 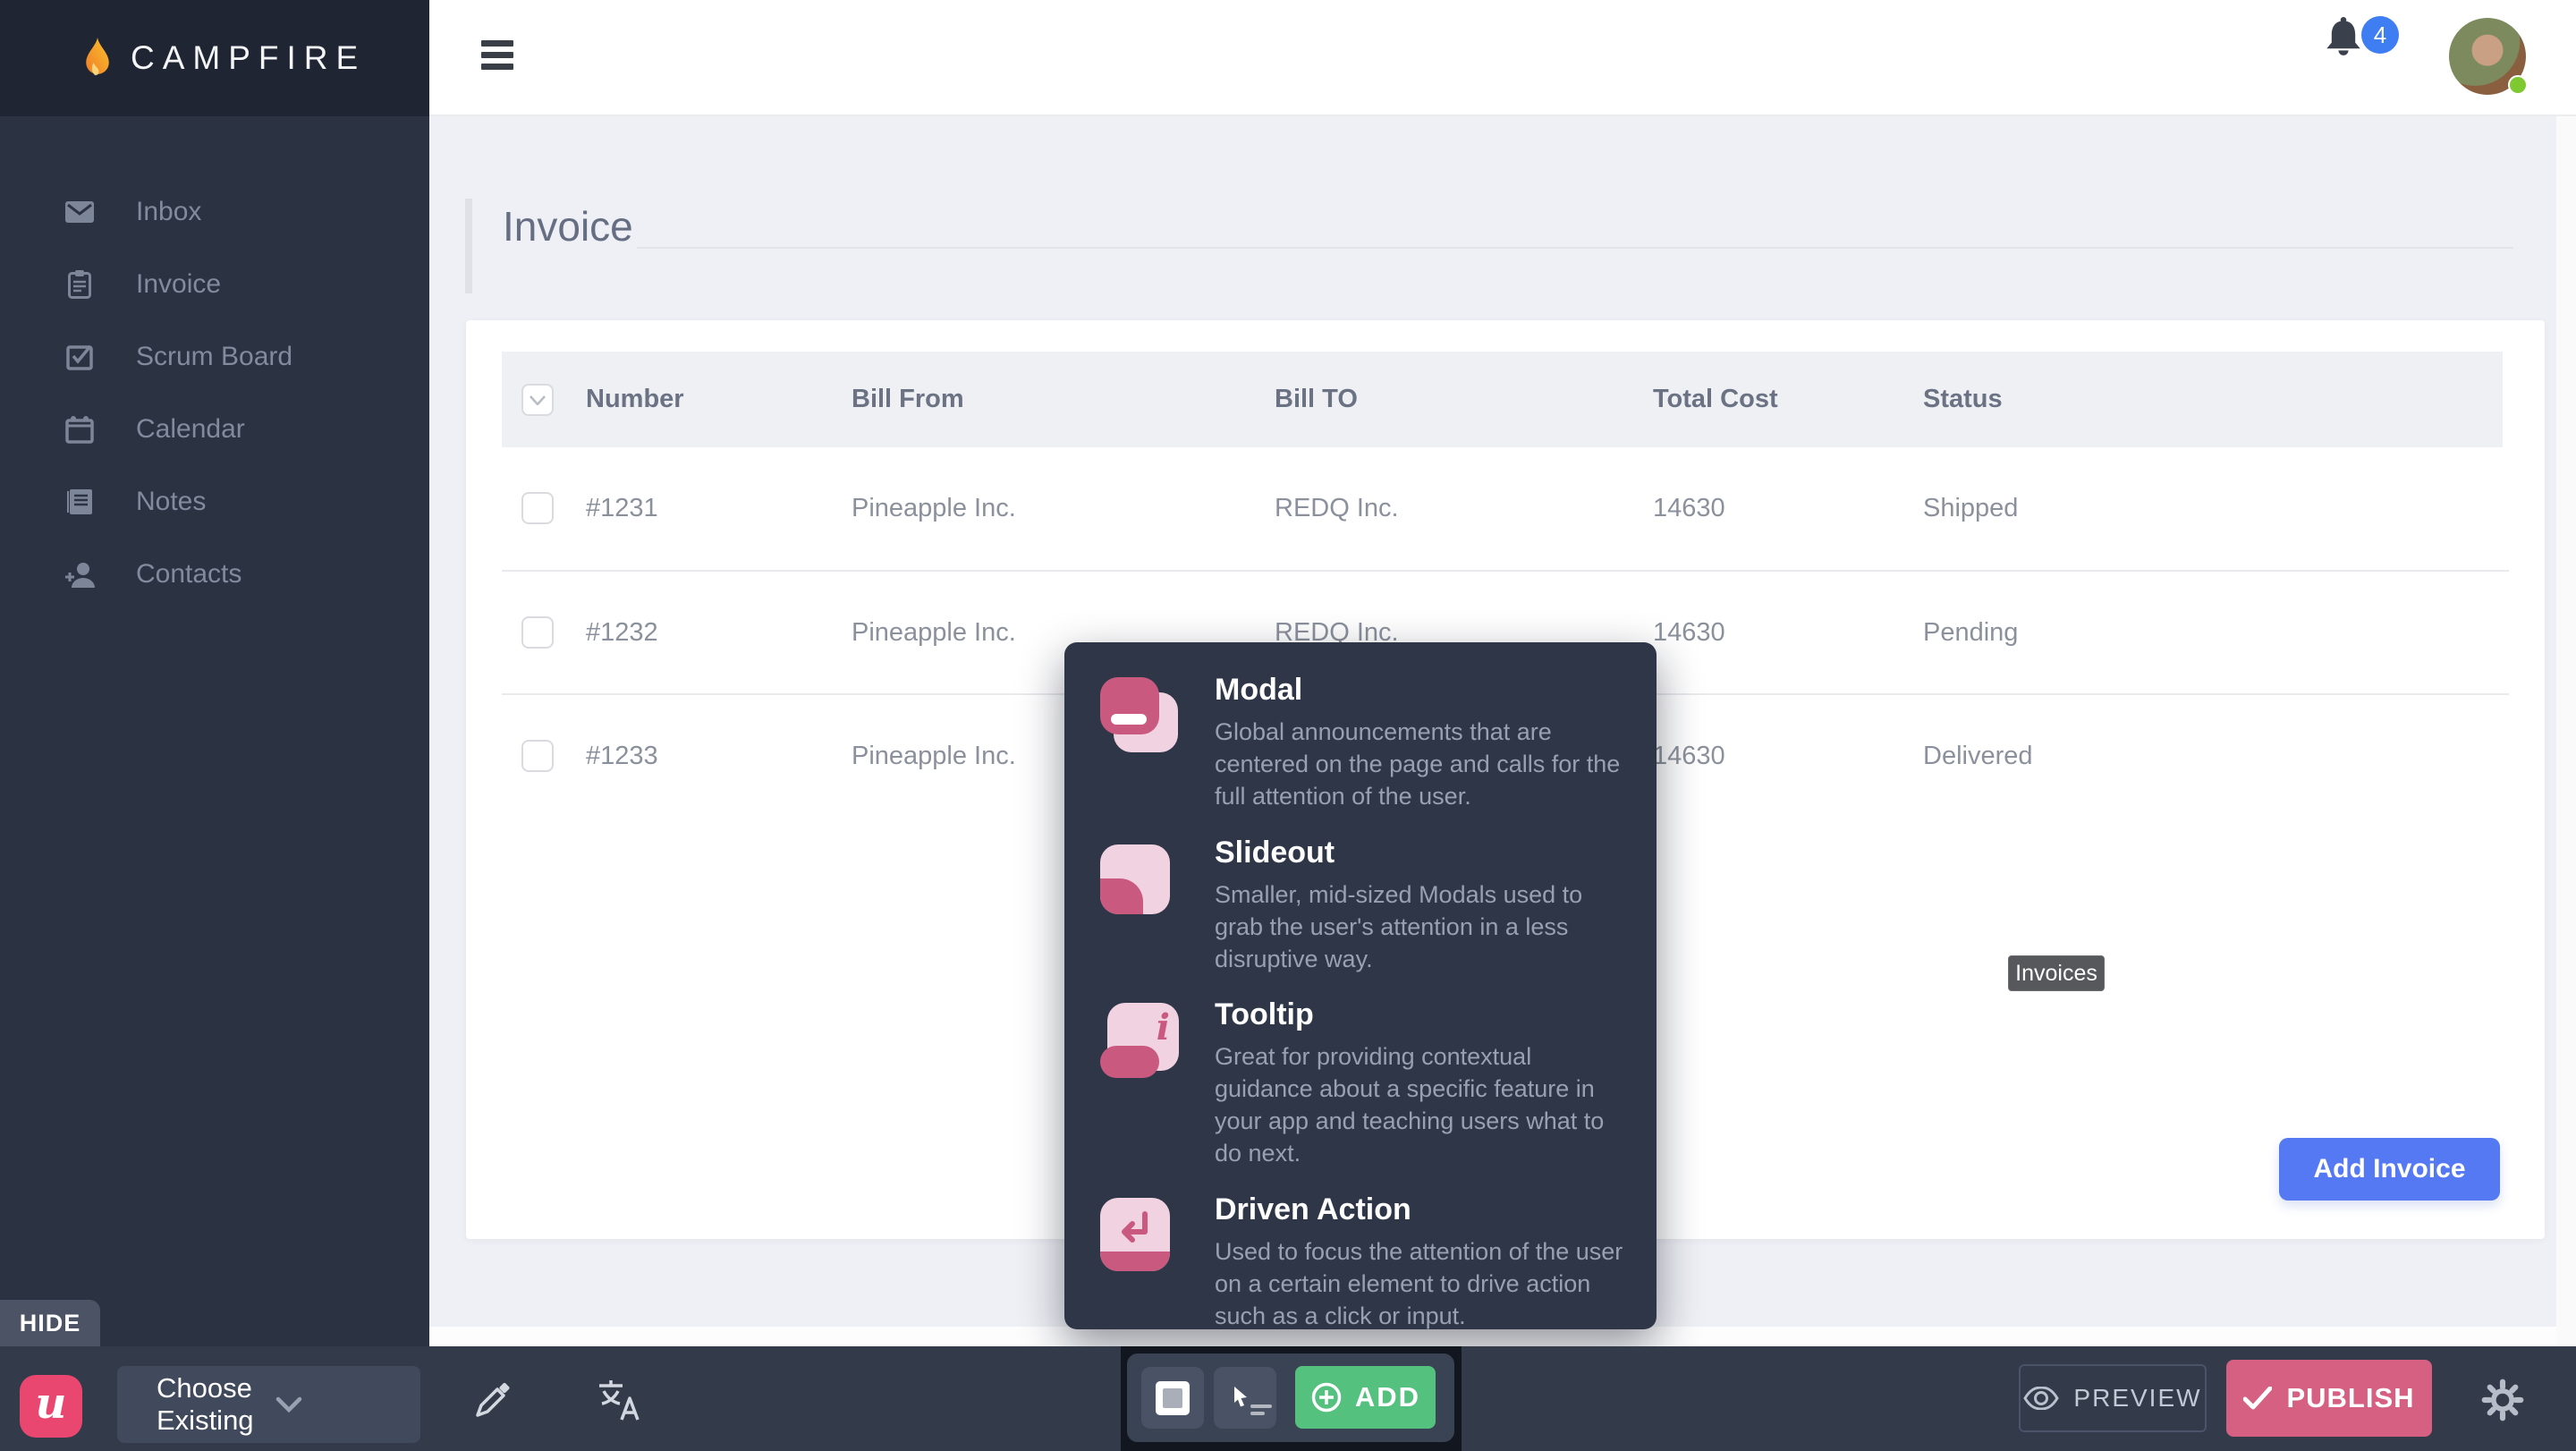 What do you see at coordinates (189, 573) in the screenshot?
I see `sidebar-item-label: Contacts` at bounding box center [189, 573].